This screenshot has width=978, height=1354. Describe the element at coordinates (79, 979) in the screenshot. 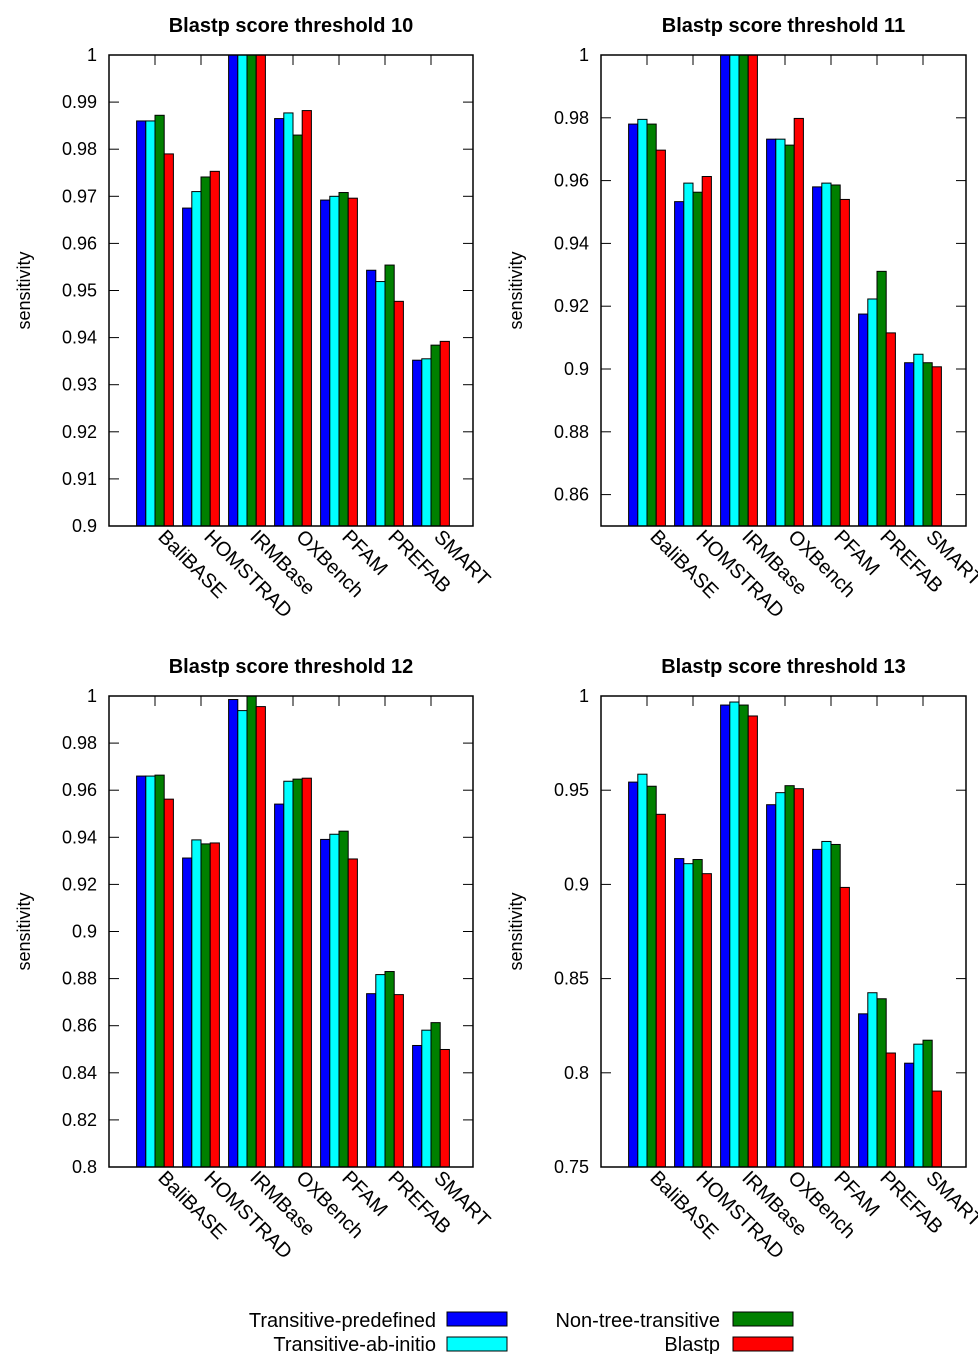

I see `y-tick-label: 0.88` at that location.